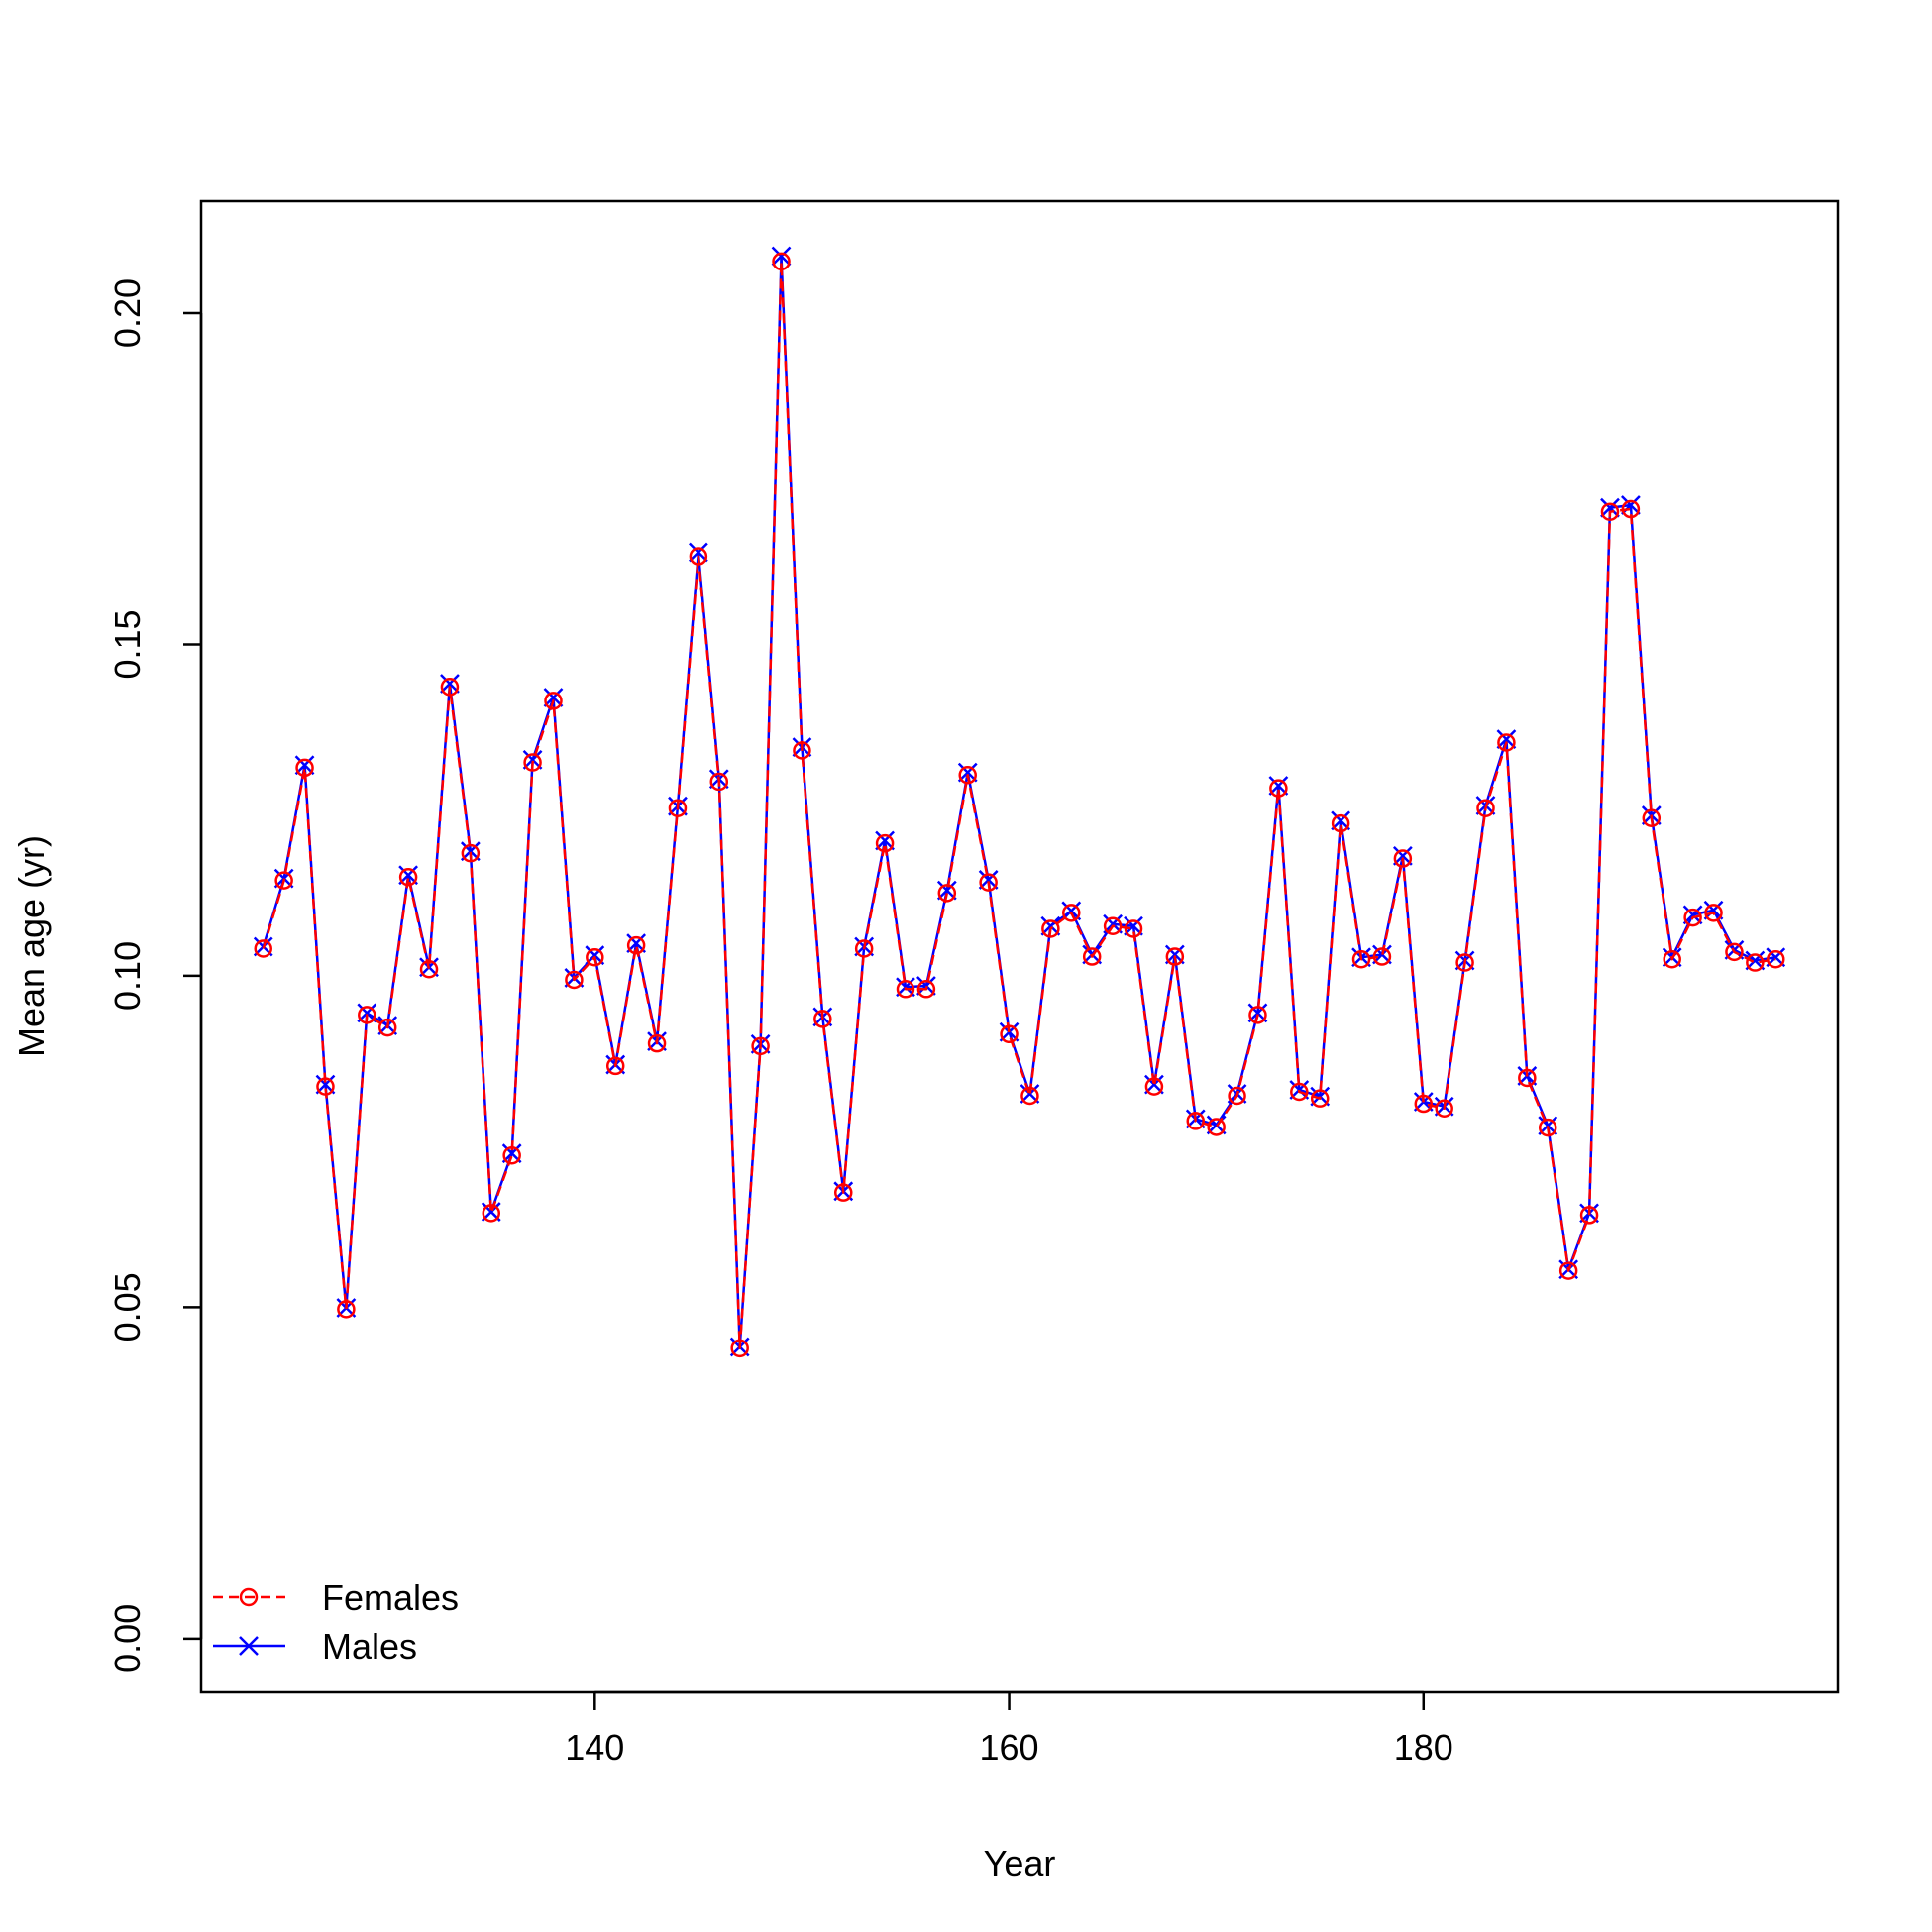  I want to click on y-tick-label: 0.00, so click(128, 1638).